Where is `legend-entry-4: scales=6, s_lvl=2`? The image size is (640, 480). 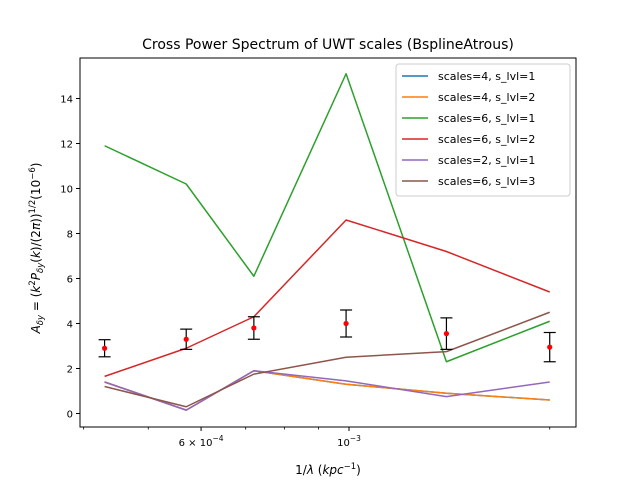
legend-entry-4: scales=6, s_lvl=2 is located at coordinates (468, 139).